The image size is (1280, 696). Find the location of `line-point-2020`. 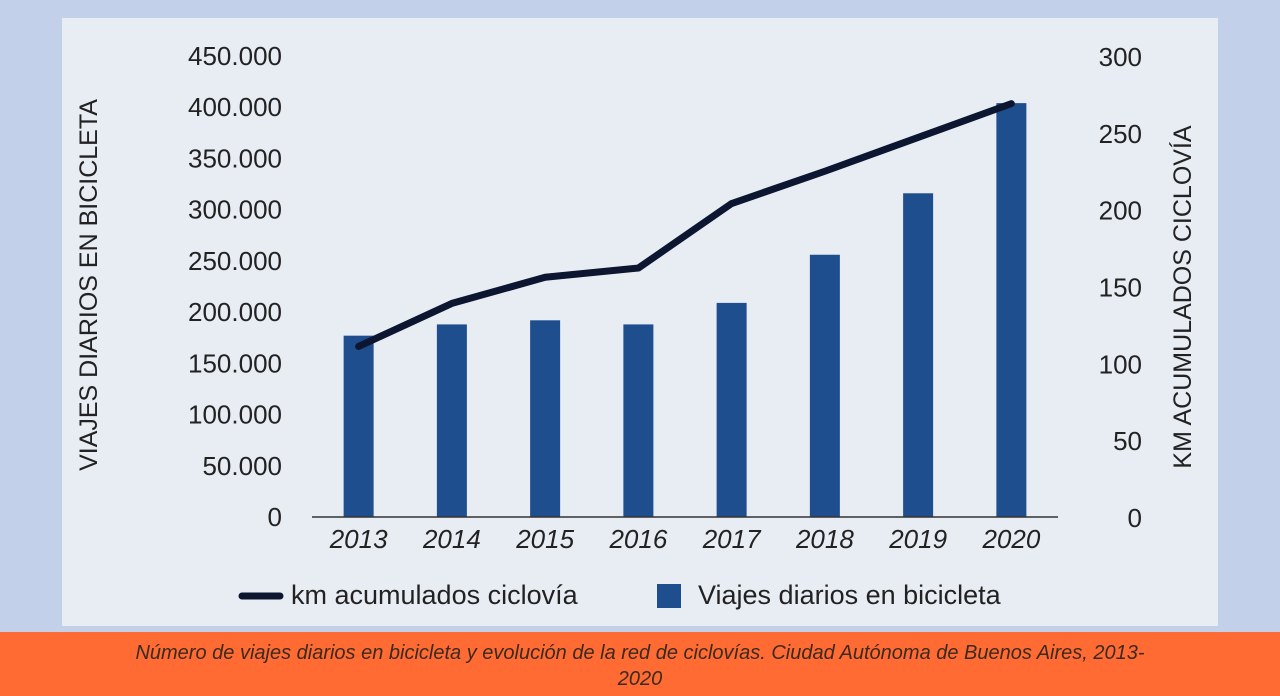

line-point-2020 is located at coordinates (1011, 103).